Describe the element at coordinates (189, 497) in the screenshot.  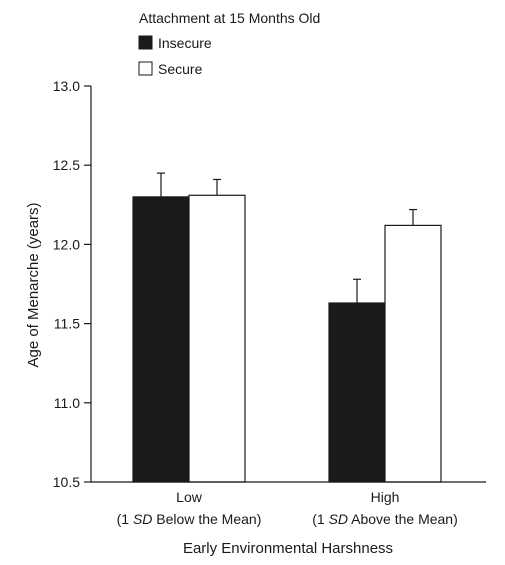
I see `x-category-label: Low` at that location.